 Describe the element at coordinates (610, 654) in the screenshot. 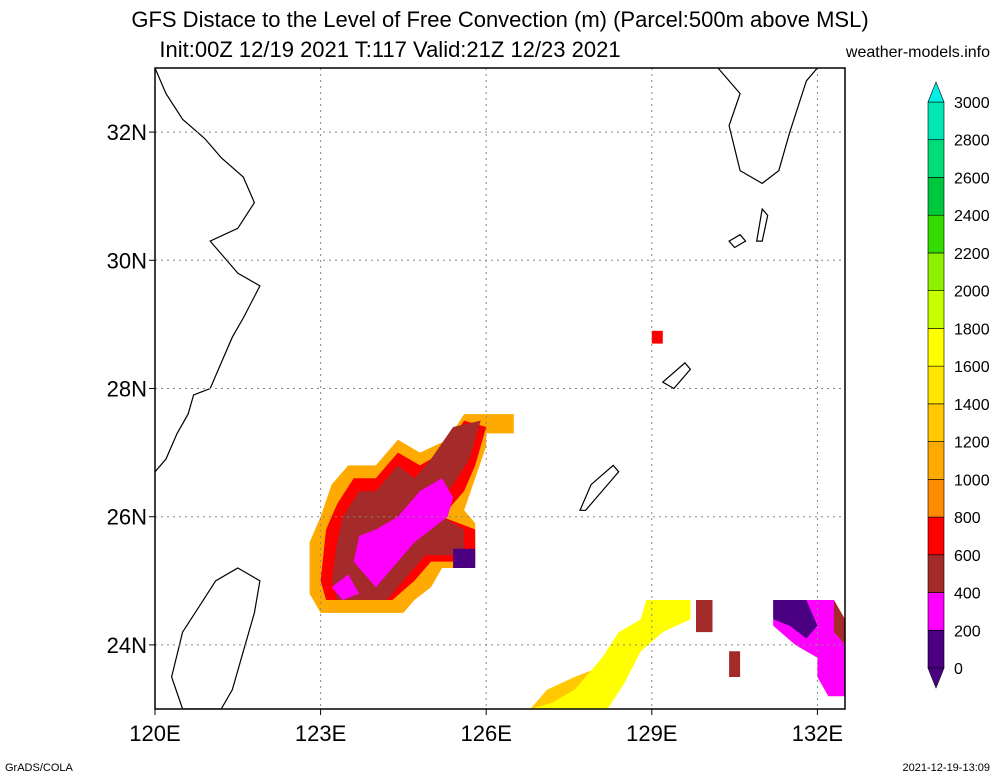

I see `field-south-yellow-strip` at that location.